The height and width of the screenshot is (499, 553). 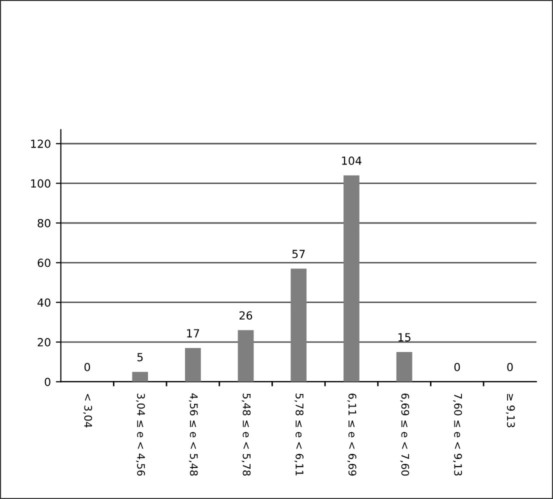 I want to click on x-tick-label: 4,56 ≤ e < 5,48, so click(x=193, y=434).